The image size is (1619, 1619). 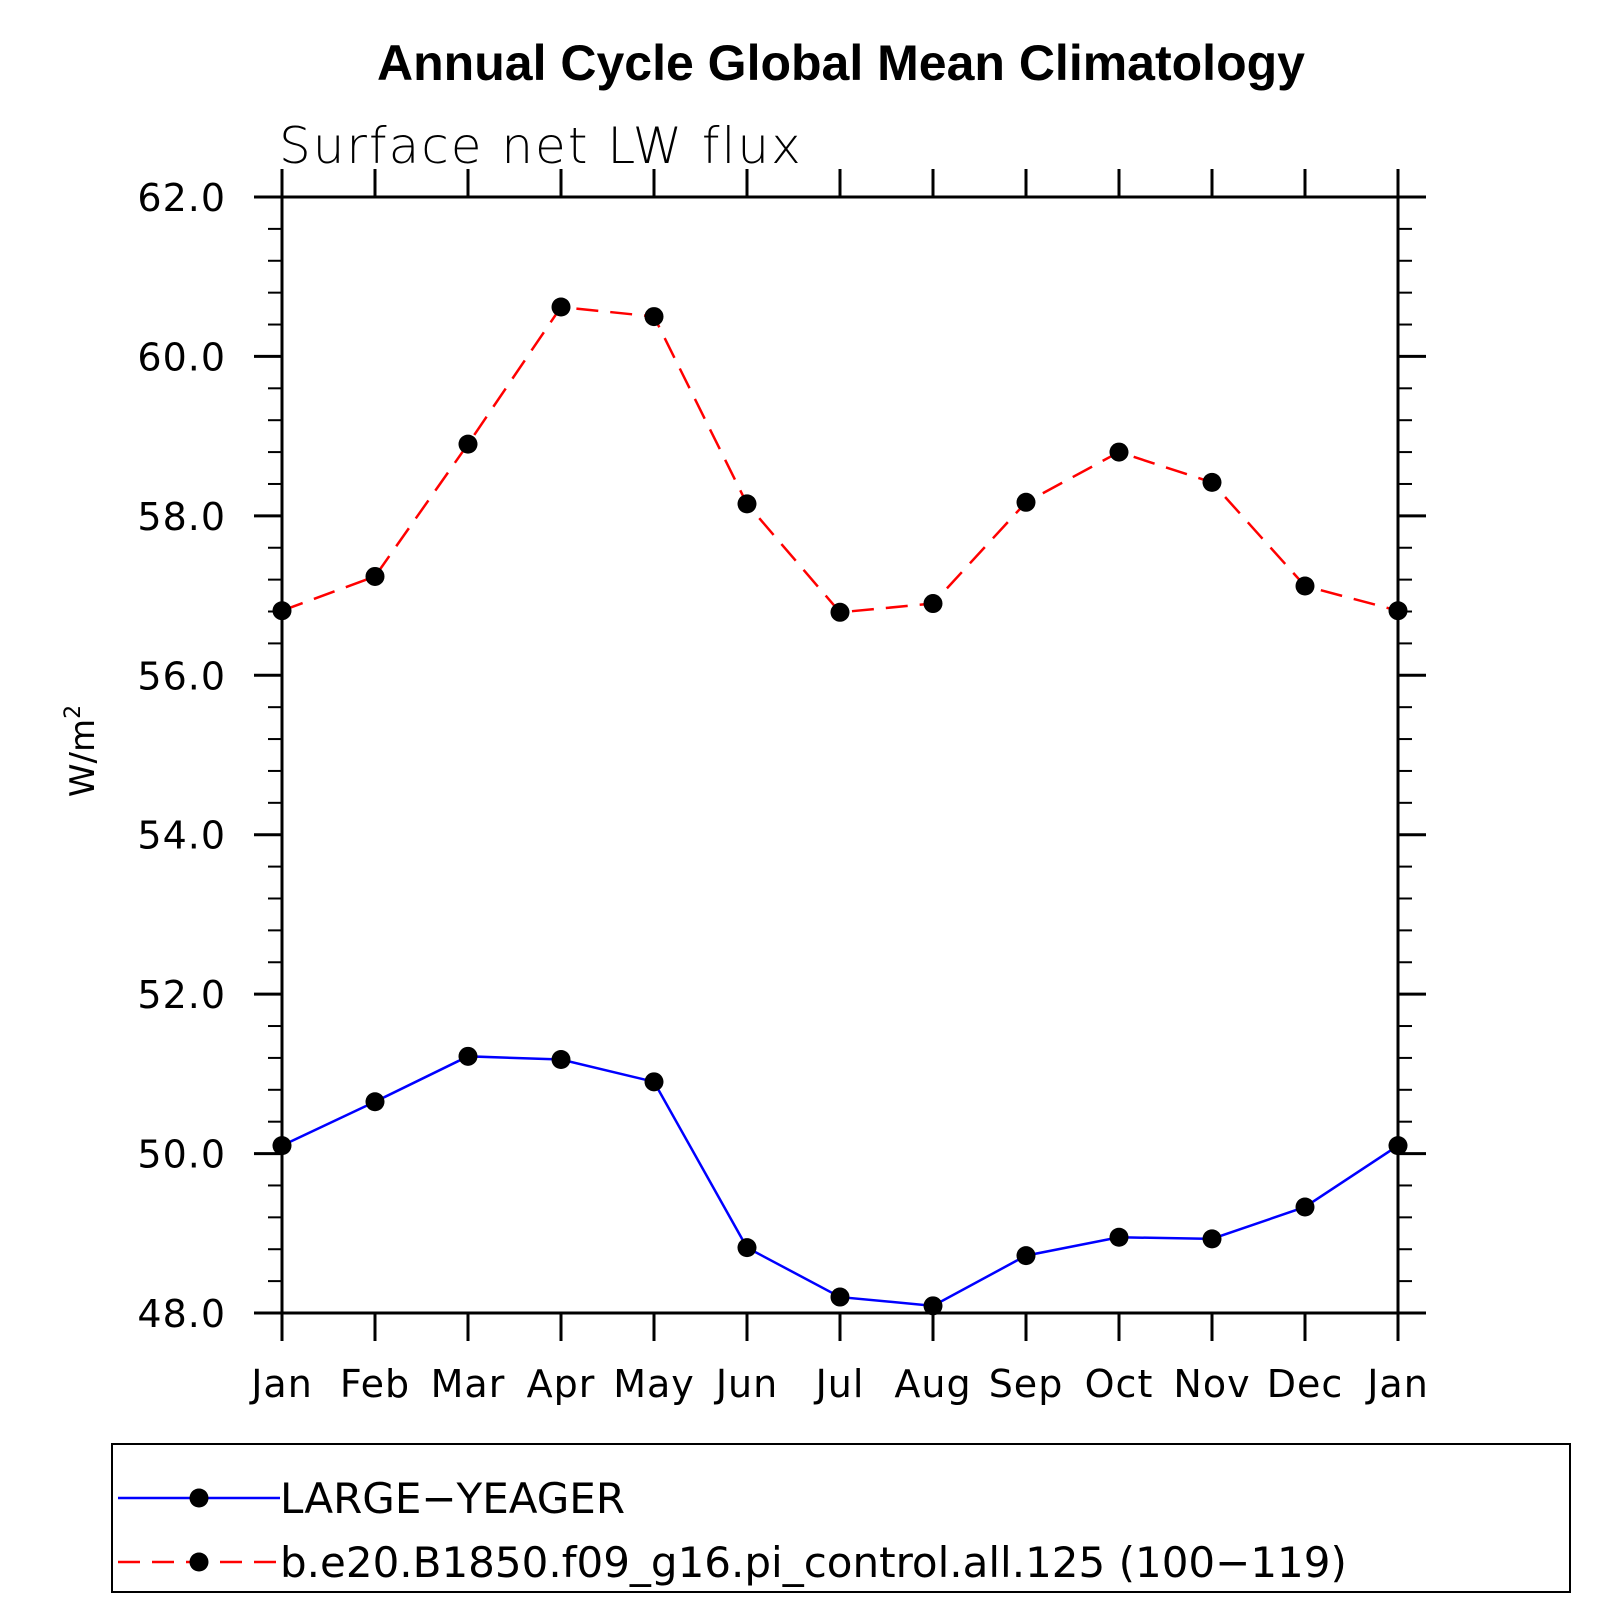 What do you see at coordinates (561, 1384) in the screenshot?
I see `x-tick-label: Apr` at bounding box center [561, 1384].